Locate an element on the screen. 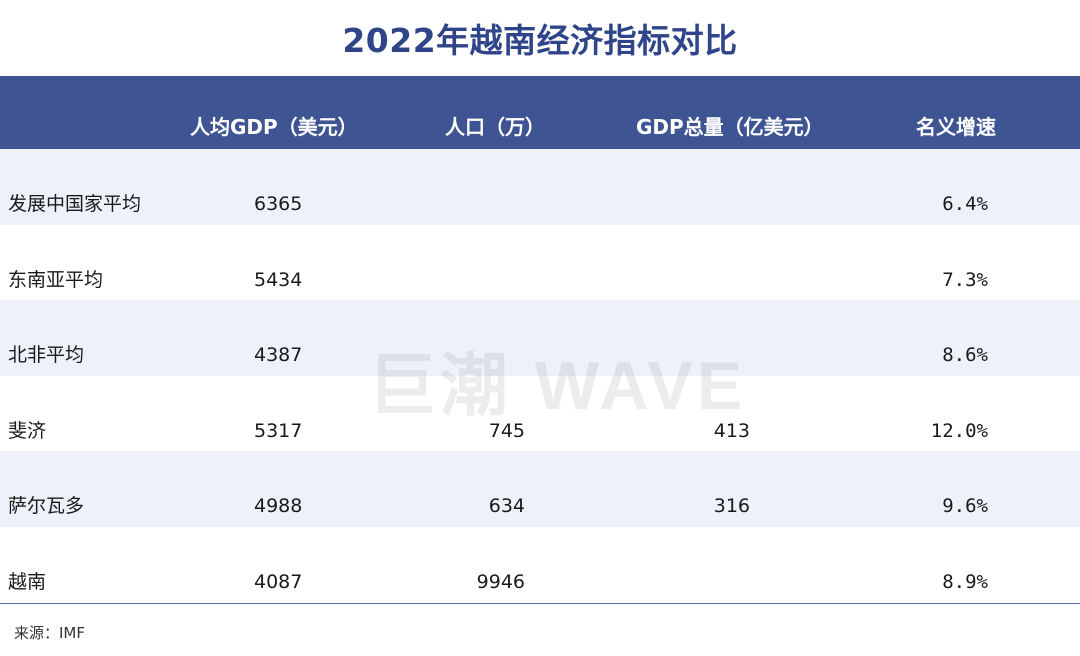  row-label: 斐济 is located at coordinates (27, 430).